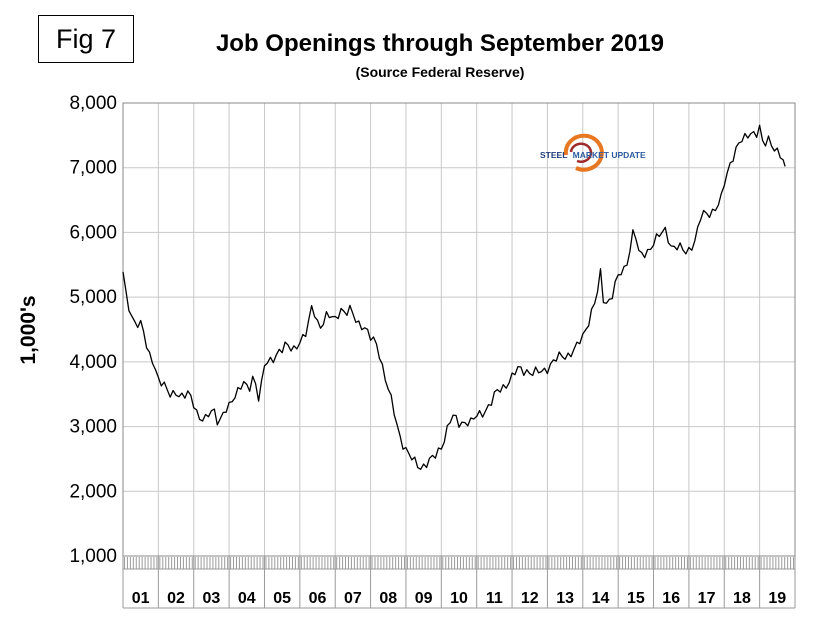  Describe the element at coordinates (176, 598) in the screenshot. I see `x-tick-label: 02` at that location.